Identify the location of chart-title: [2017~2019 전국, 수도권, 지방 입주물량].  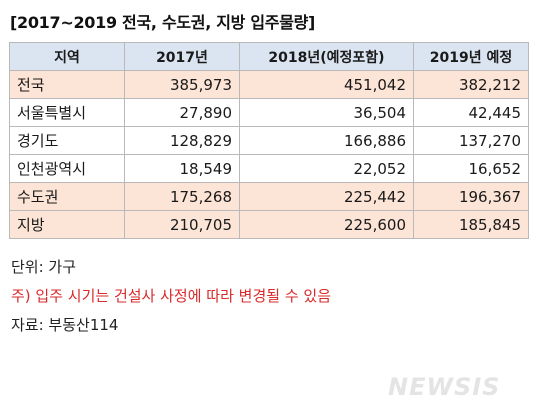
(163, 22).